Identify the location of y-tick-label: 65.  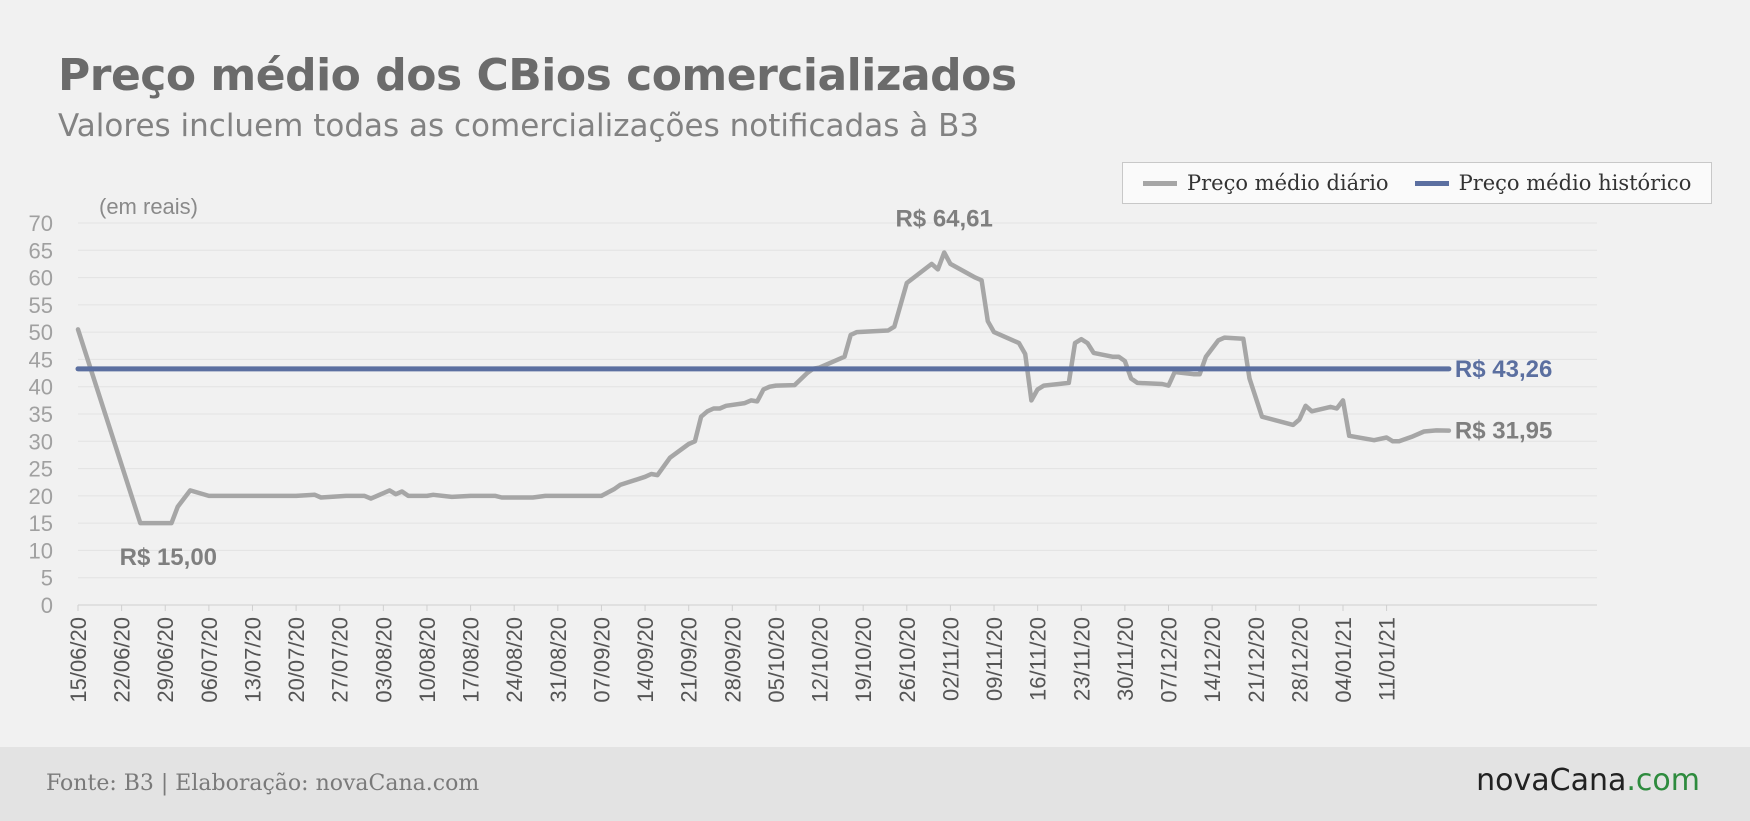
(41, 250).